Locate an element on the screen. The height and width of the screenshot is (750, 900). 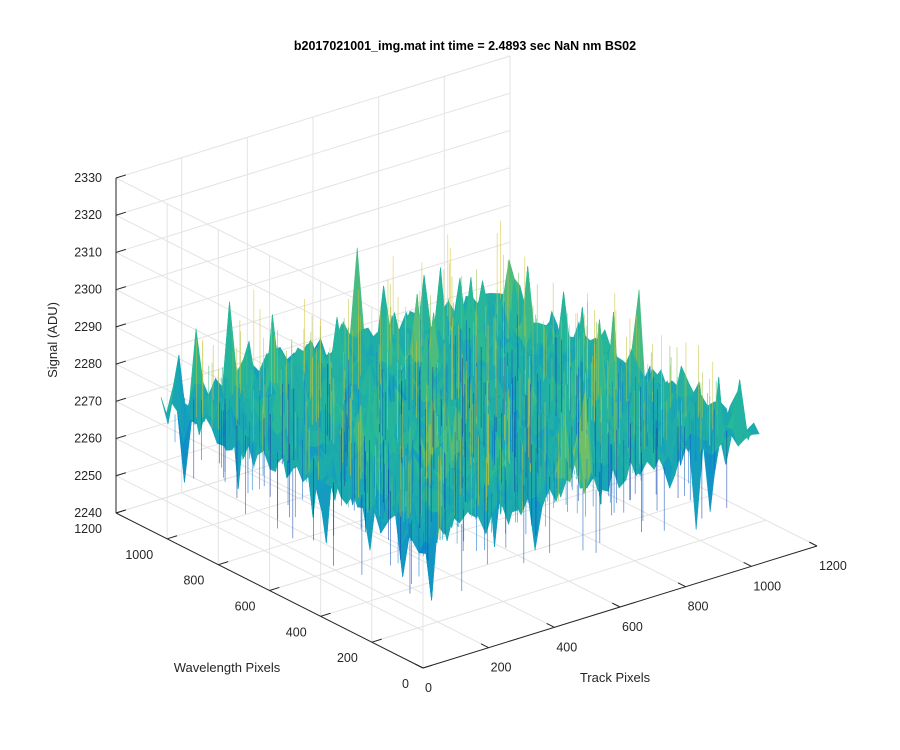
y-tick-label: 1200 is located at coordinates (88, 529).